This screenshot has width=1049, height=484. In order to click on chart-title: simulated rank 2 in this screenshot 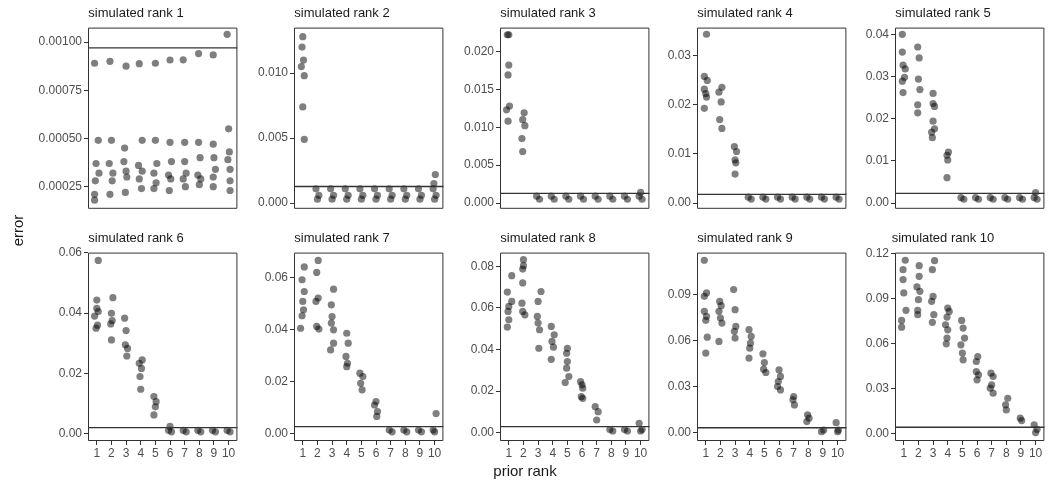, I will do `click(342, 13)`.